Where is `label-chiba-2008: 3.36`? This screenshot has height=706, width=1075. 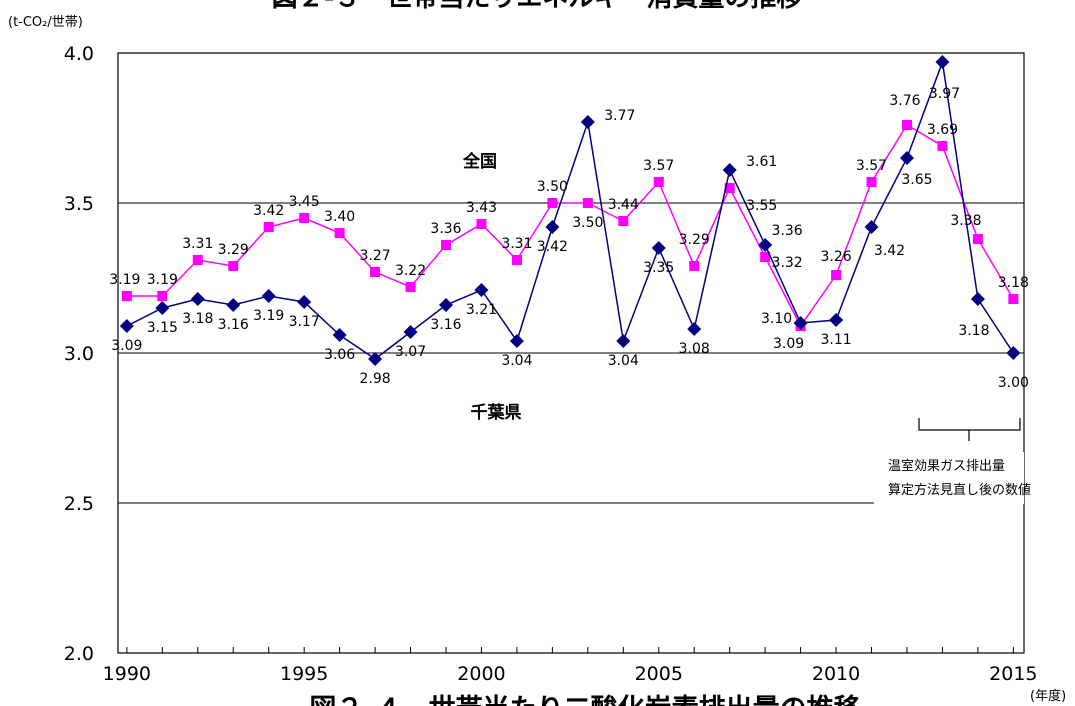
label-chiba-2008: 3.36 is located at coordinates (787, 231).